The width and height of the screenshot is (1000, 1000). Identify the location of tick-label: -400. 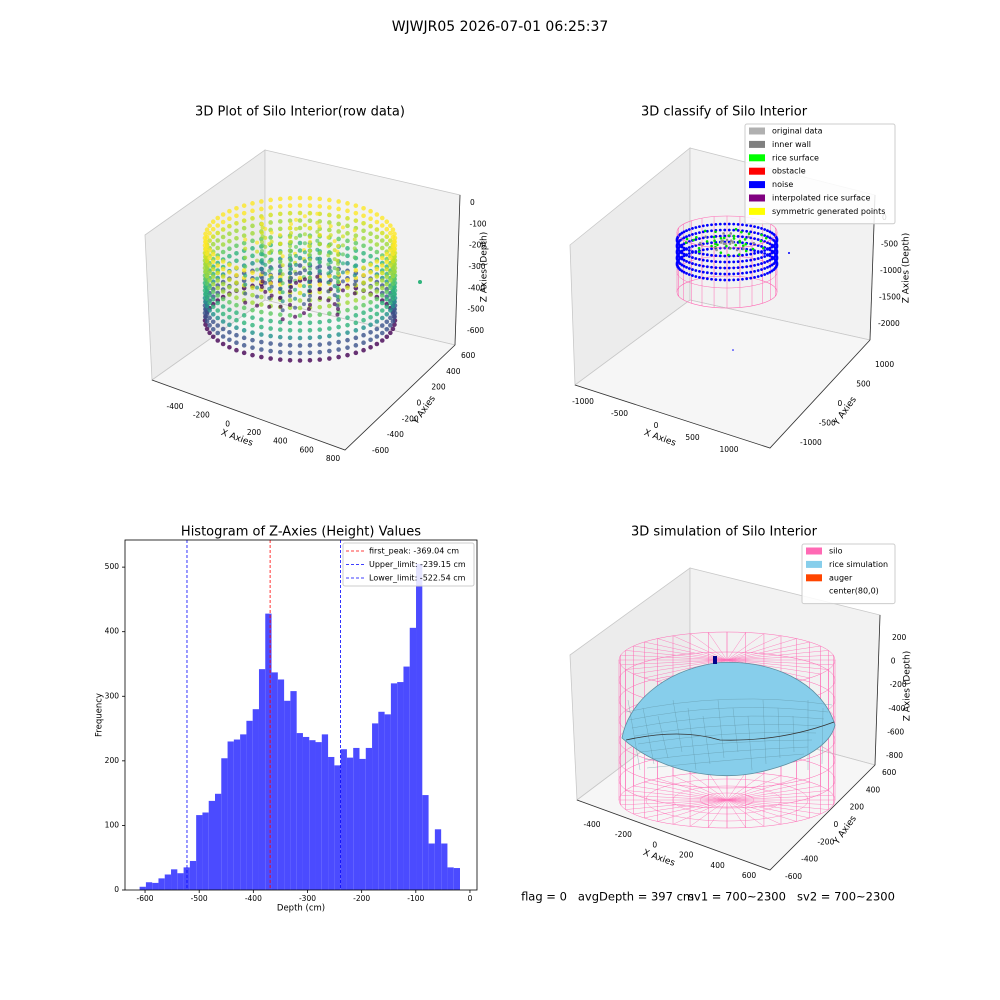
(476, 287).